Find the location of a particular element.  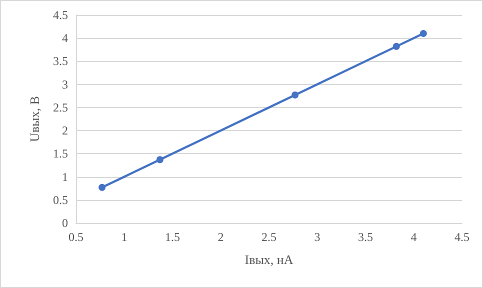

y-tick-label: 3 is located at coordinates (65, 84).